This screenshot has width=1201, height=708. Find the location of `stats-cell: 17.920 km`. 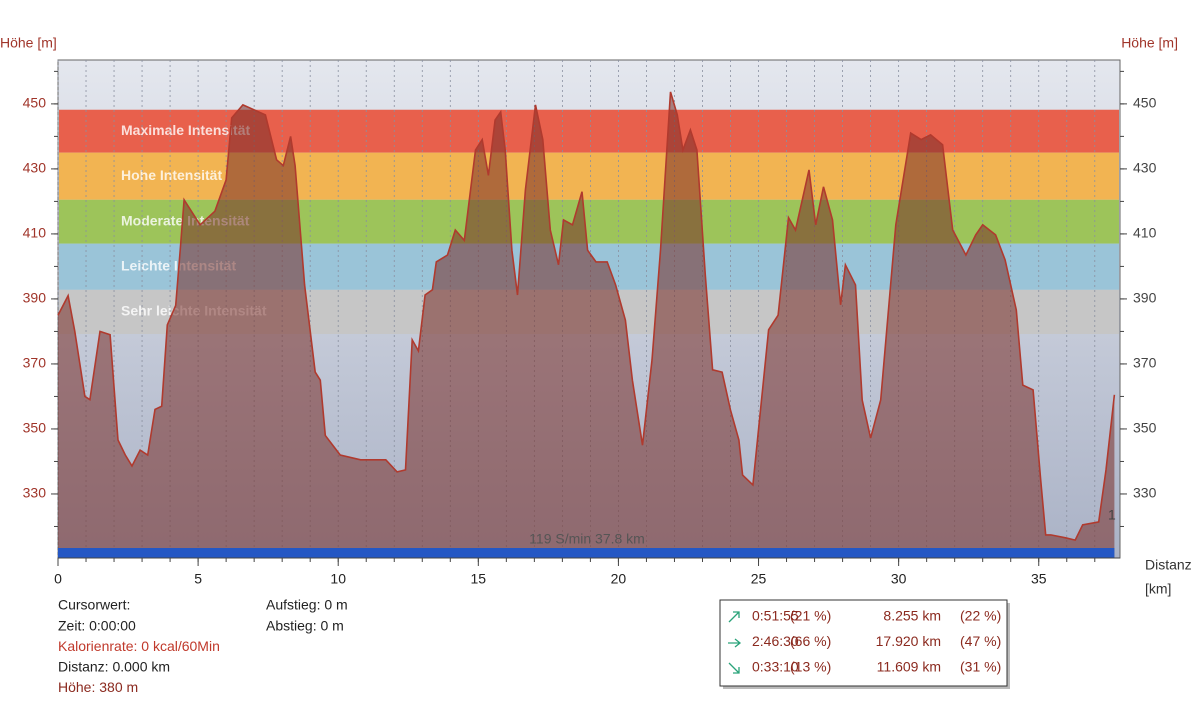

stats-cell: 17.920 km is located at coordinates (908, 641).